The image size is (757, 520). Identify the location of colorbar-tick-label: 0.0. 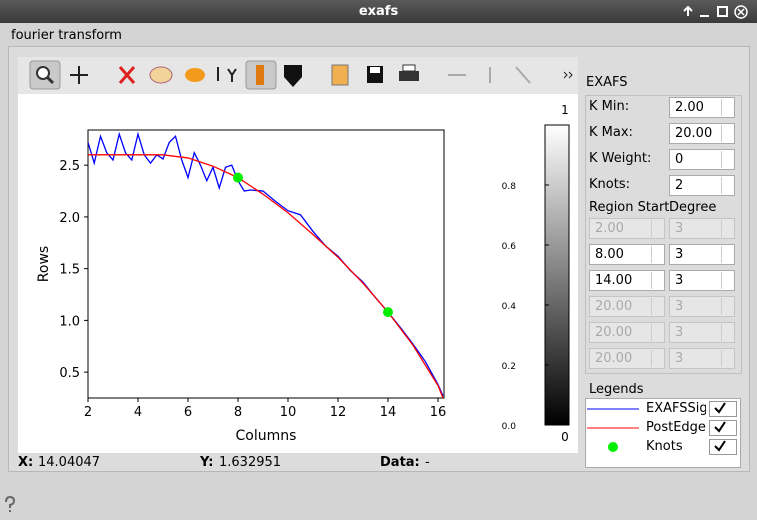
(509, 427).